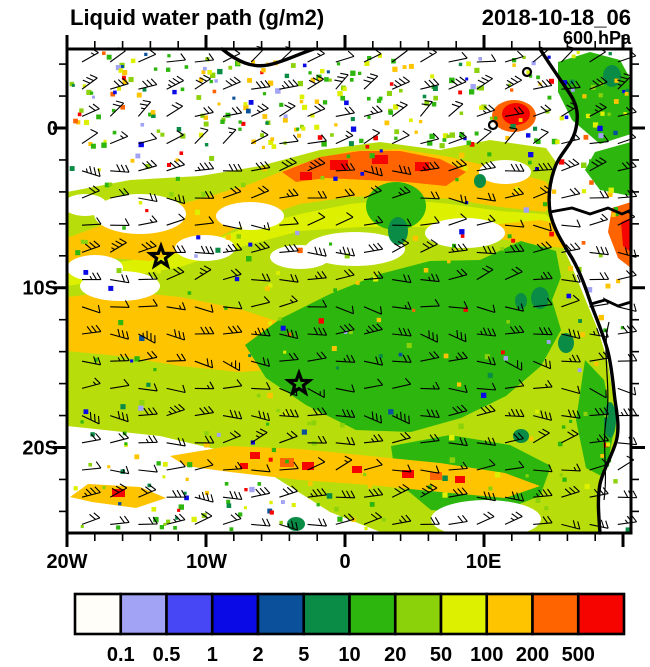 The width and height of the screenshot is (650, 667). Describe the element at coordinates (167, 655) in the screenshot. I see `colorbar-tick-label: 0.5` at that location.